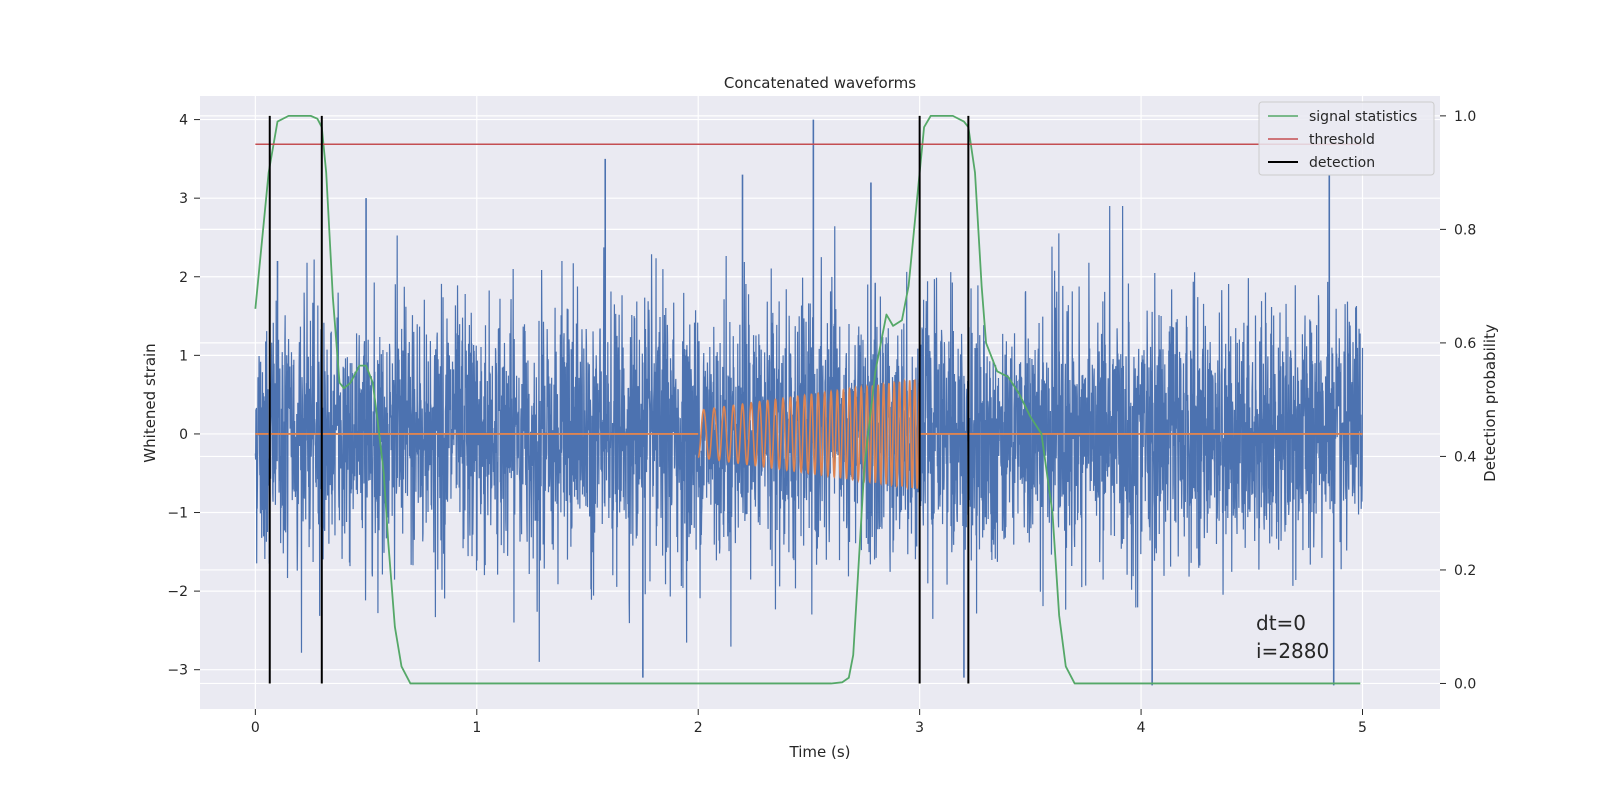 Image resolution: width=1600 pixels, height=800 pixels. I want to click on y2-axis-label: Detection probability, so click(1490, 403).